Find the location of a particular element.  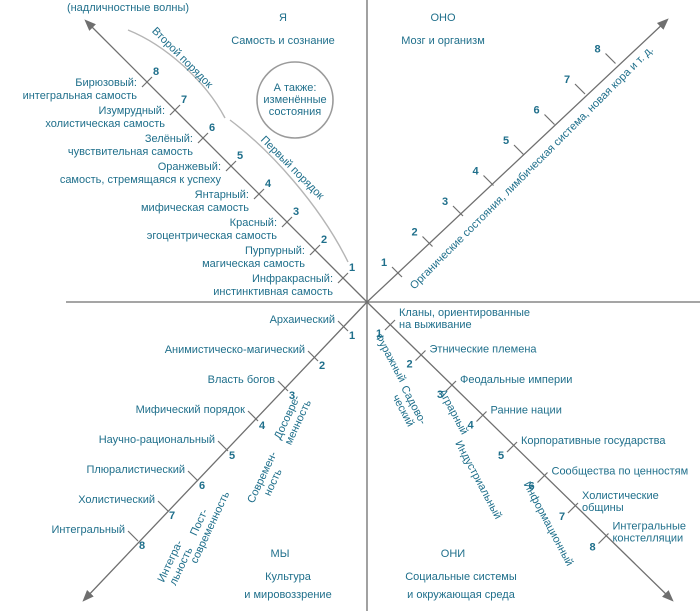

level-label: мифическая самость is located at coordinates (195, 208).